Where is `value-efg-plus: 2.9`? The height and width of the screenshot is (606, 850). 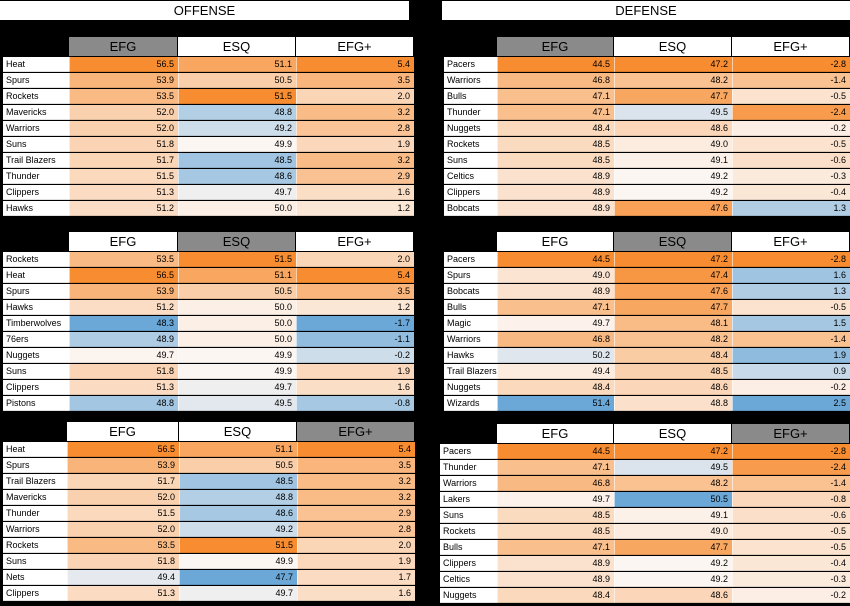
value-efg-plus: 2.9 is located at coordinates (356, 513).